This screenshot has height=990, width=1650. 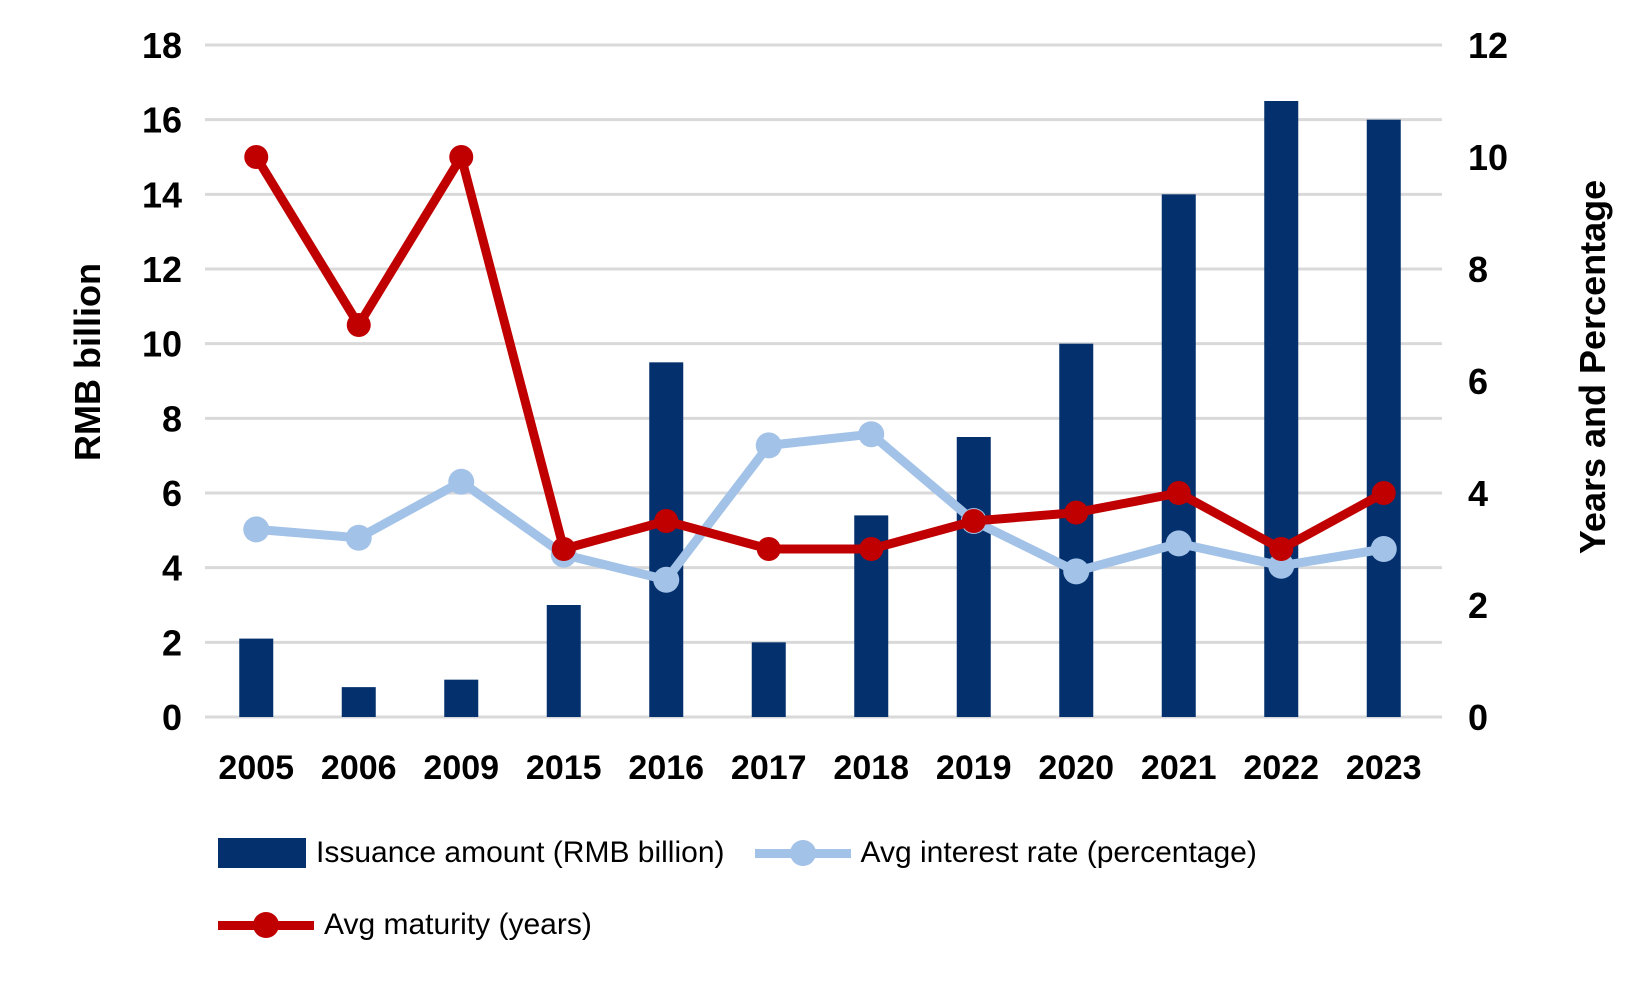 I want to click on bar-2022, so click(x=1281, y=409).